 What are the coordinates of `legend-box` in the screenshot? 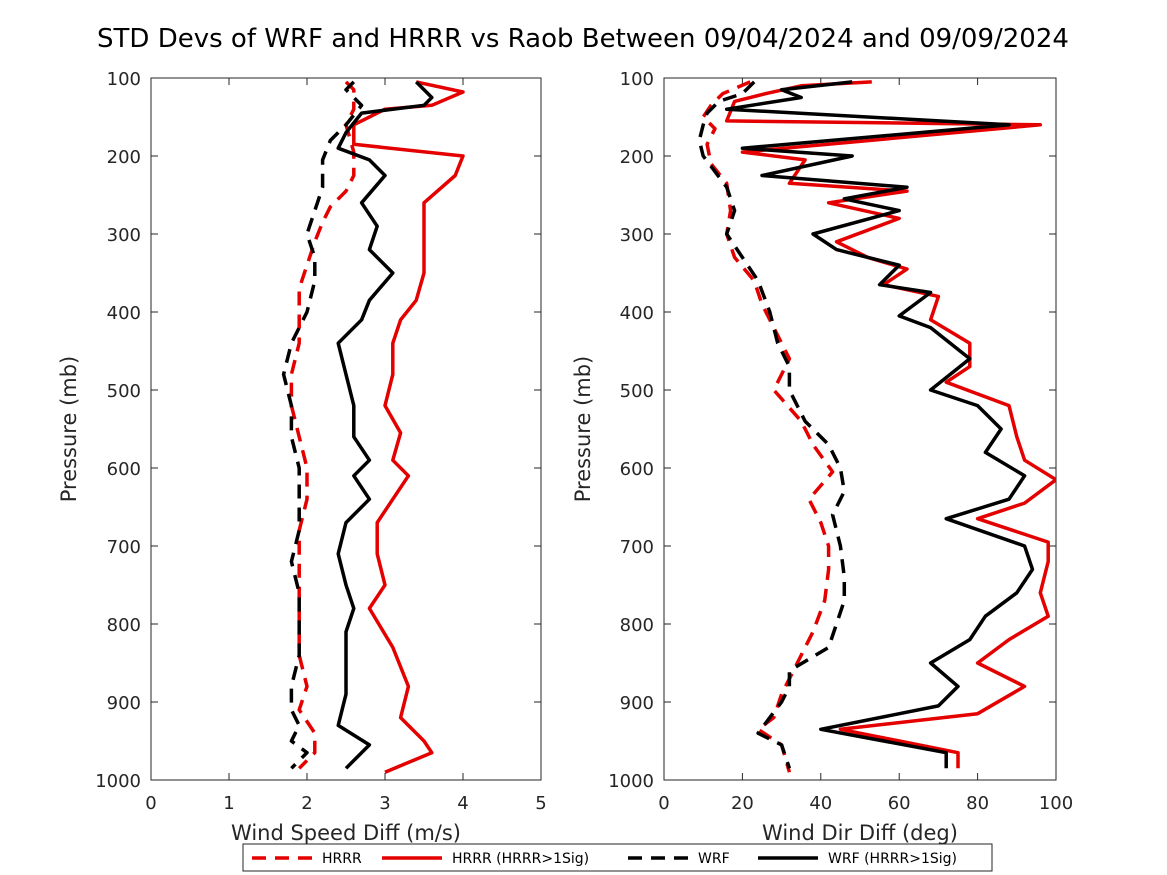 It's located at (617, 857).